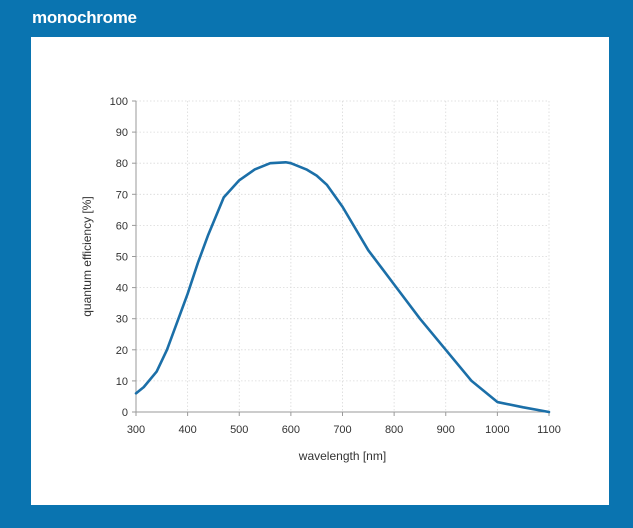 This screenshot has width=633, height=528. What do you see at coordinates (342, 456) in the screenshot?
I see `x-axis-title: wavelength [nm]` at bounding box center [342, 456].